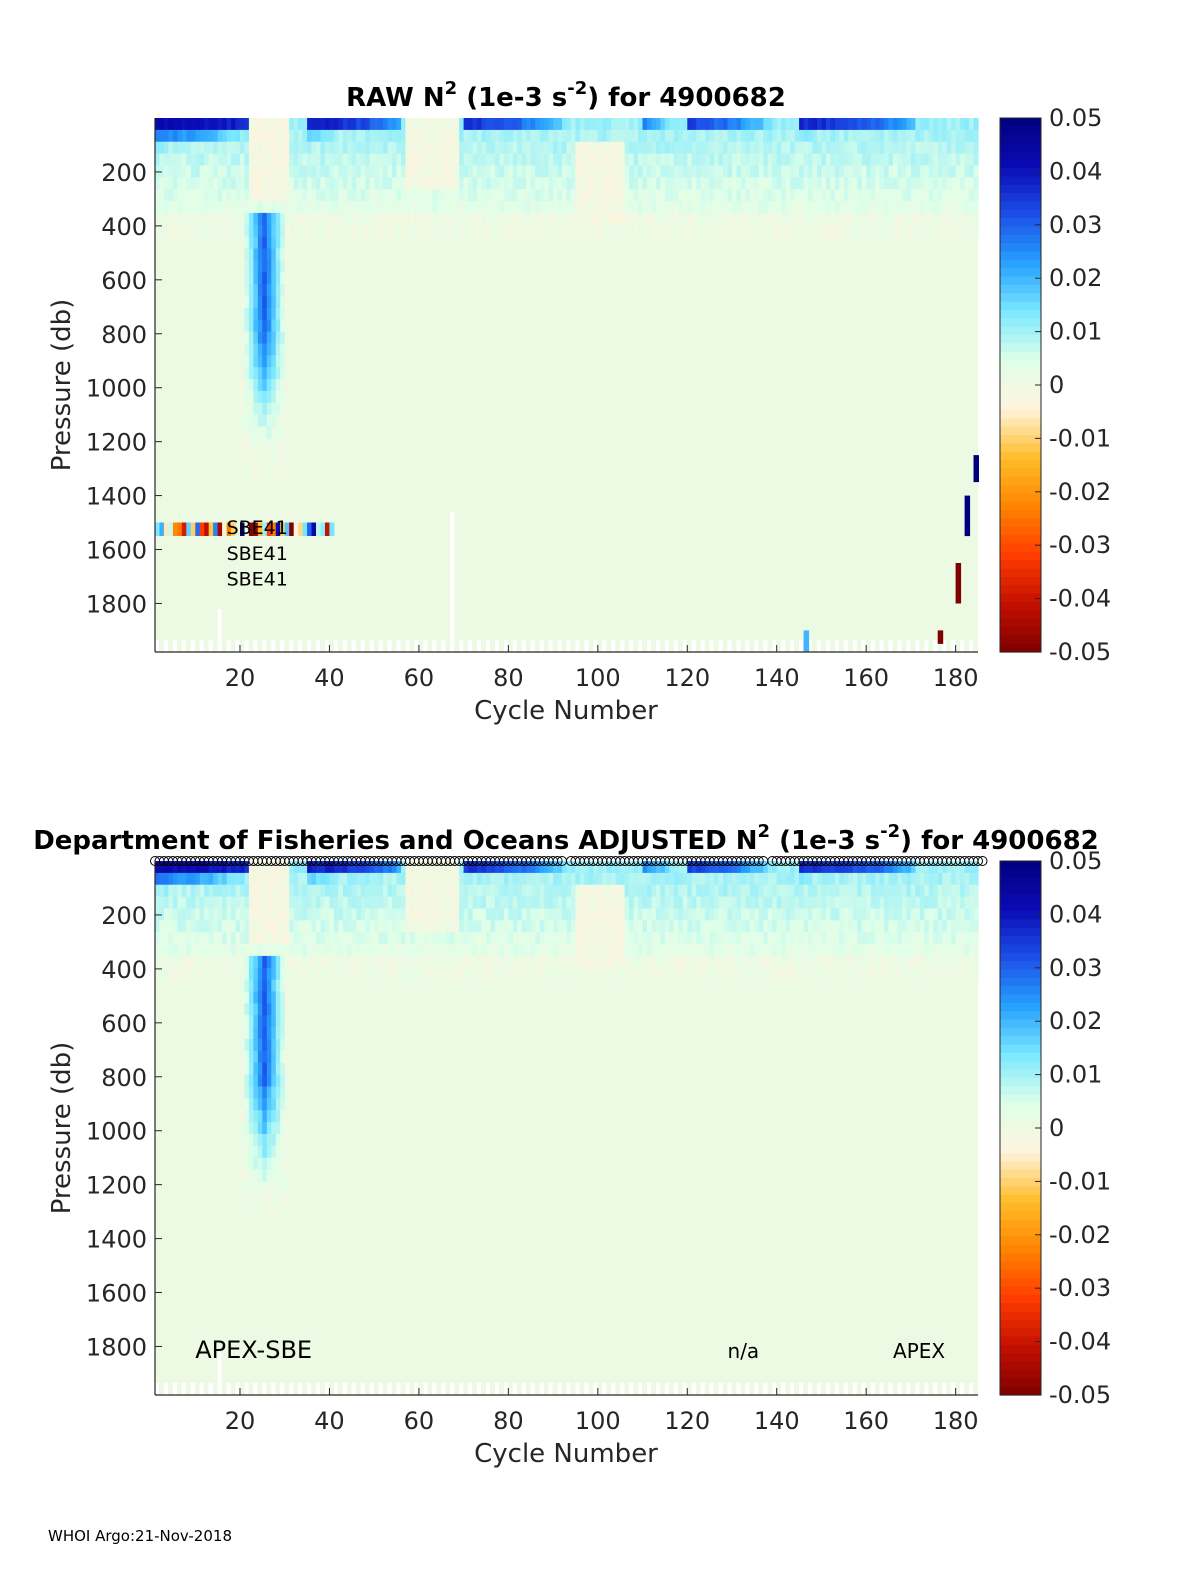  What do you see at coordinates (419, 1421) in the screenshot?
I see `x-tick-label: 60` at bounding box center [419, 1421].